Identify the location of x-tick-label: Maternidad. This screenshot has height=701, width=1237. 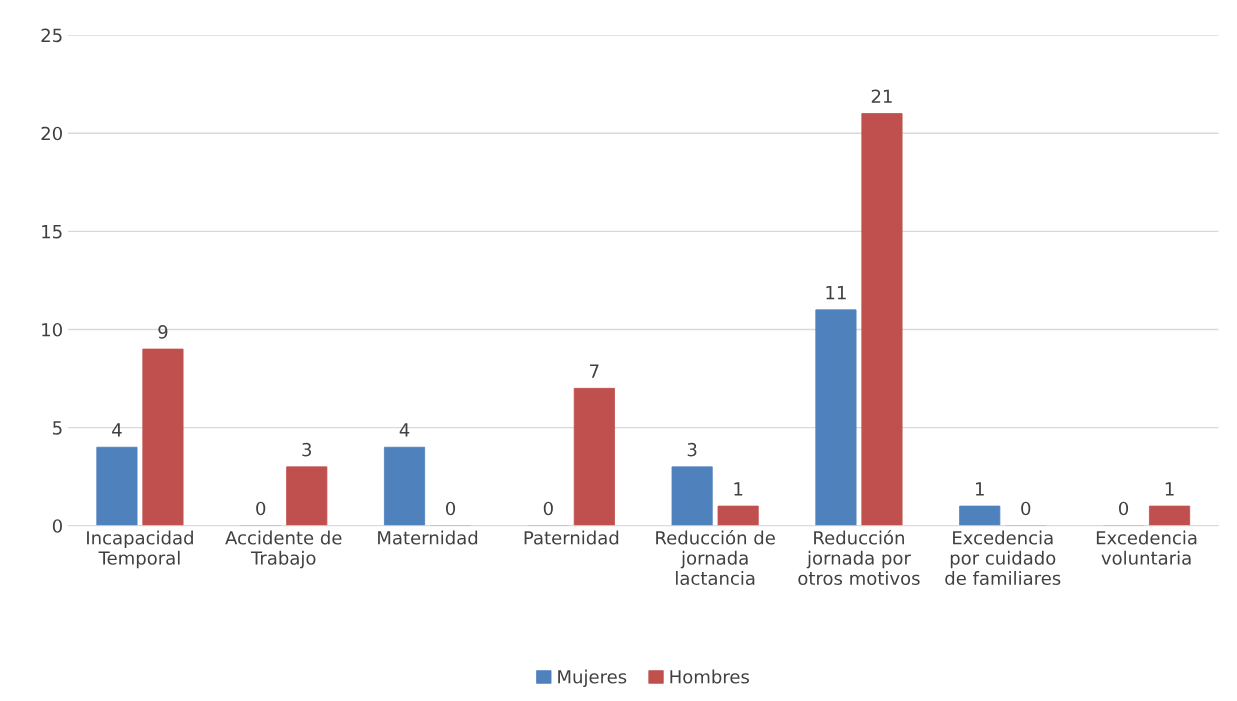
(428, 537).